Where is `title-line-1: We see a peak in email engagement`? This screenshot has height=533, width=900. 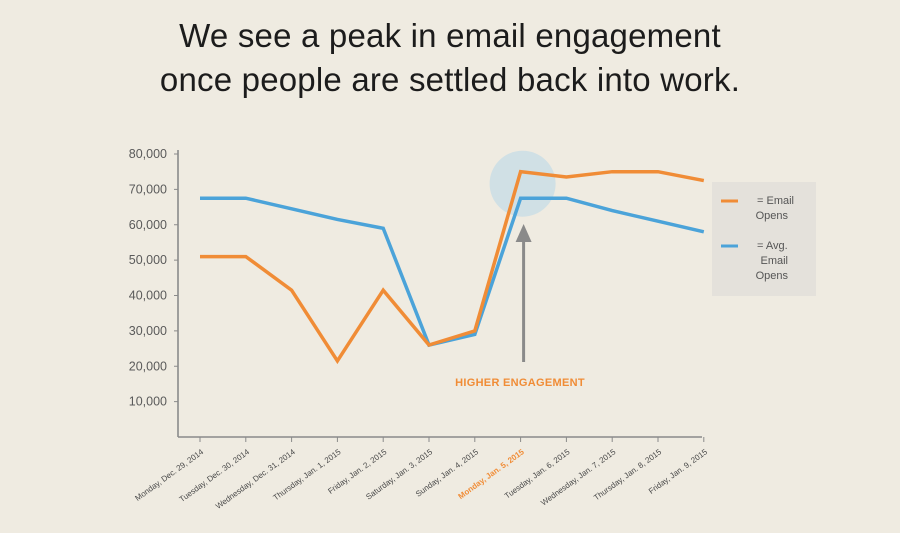
title-line-1: We see a peak in email engagement is located at coordinates (450, 35).